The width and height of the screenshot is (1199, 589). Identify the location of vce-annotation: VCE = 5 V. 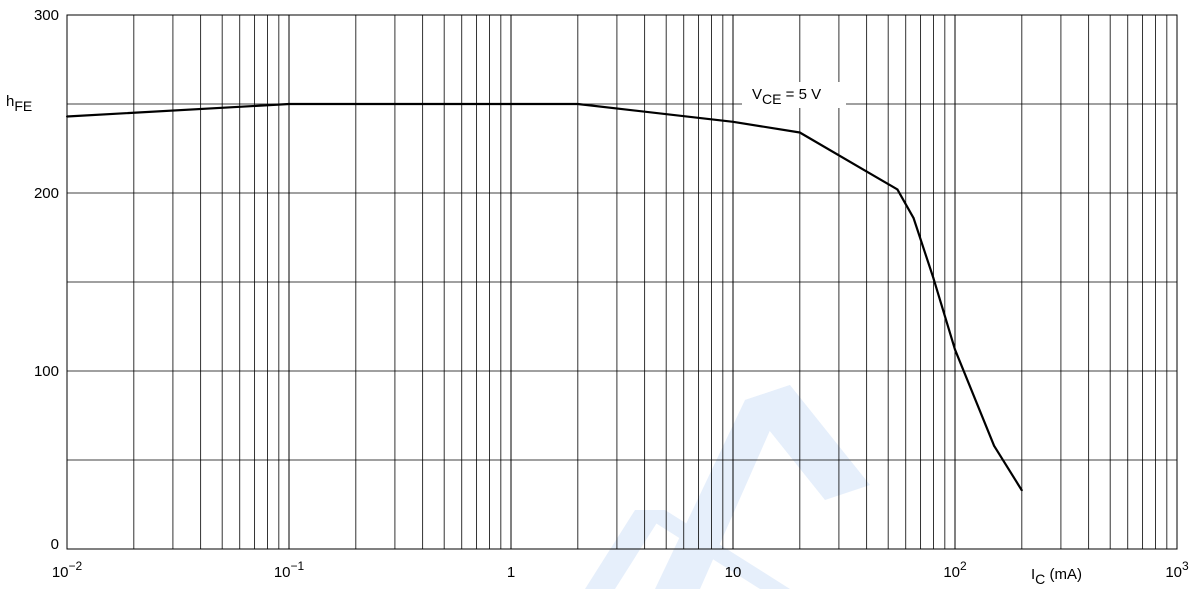
(786, 96).